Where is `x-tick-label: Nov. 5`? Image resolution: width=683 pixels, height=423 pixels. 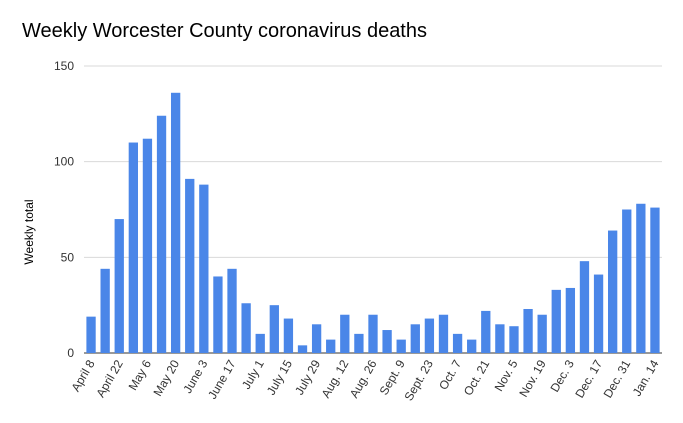 x-tick-label: Nov. 5 is located at coordinates (506, 375).